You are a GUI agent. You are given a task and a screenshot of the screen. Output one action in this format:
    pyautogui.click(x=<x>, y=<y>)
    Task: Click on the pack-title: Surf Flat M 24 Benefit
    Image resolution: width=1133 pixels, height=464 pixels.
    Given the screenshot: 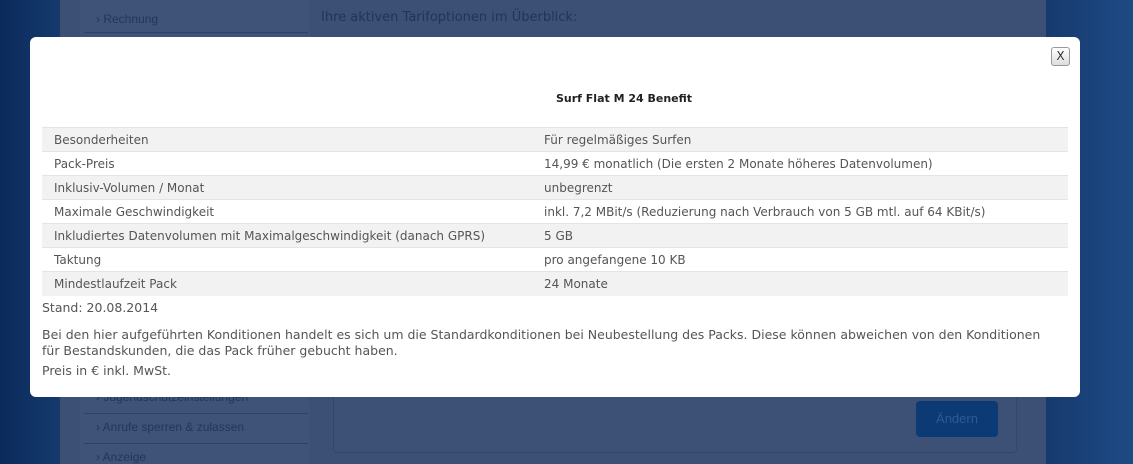 What is the action you would take?
    pyautogui.click(x=624, y=98)
    